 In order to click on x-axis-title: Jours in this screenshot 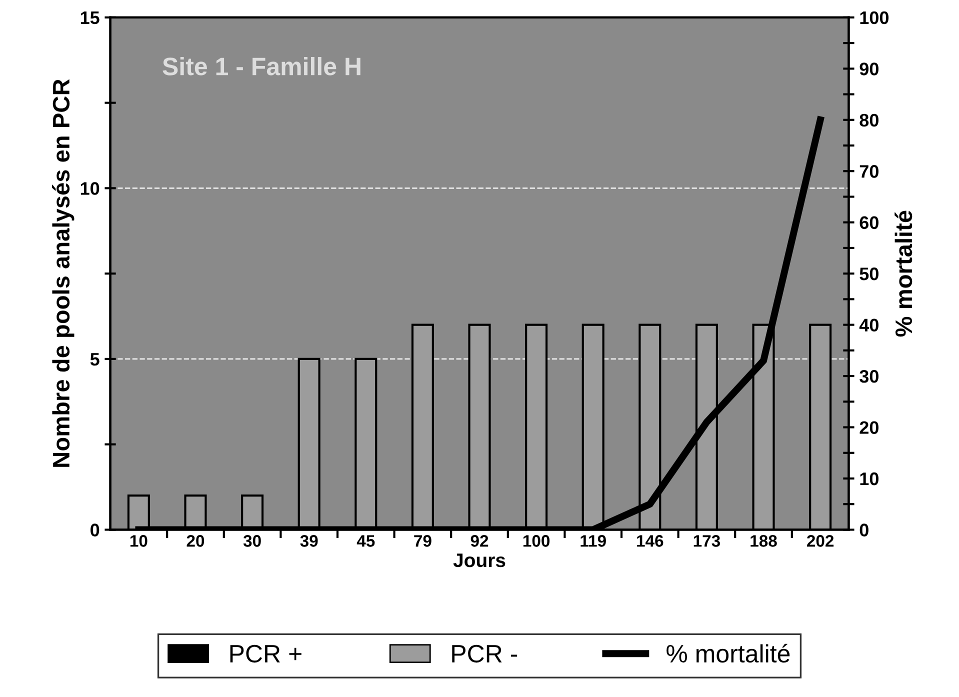, I will do `click(479, 561)`.